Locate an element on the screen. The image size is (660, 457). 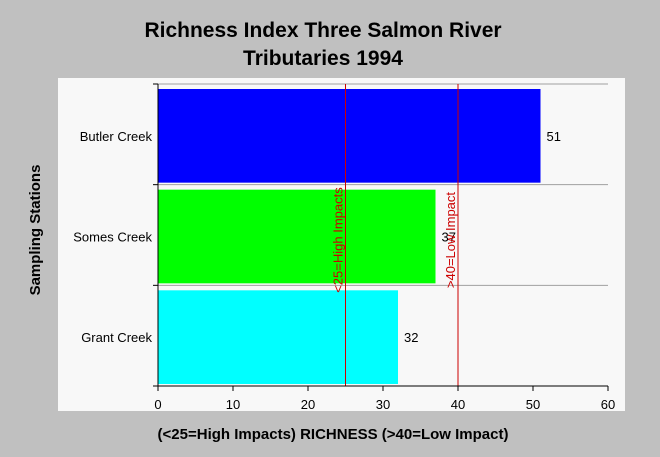
y-axis-title: Sampling Stations is located at coordinates (35, 230).